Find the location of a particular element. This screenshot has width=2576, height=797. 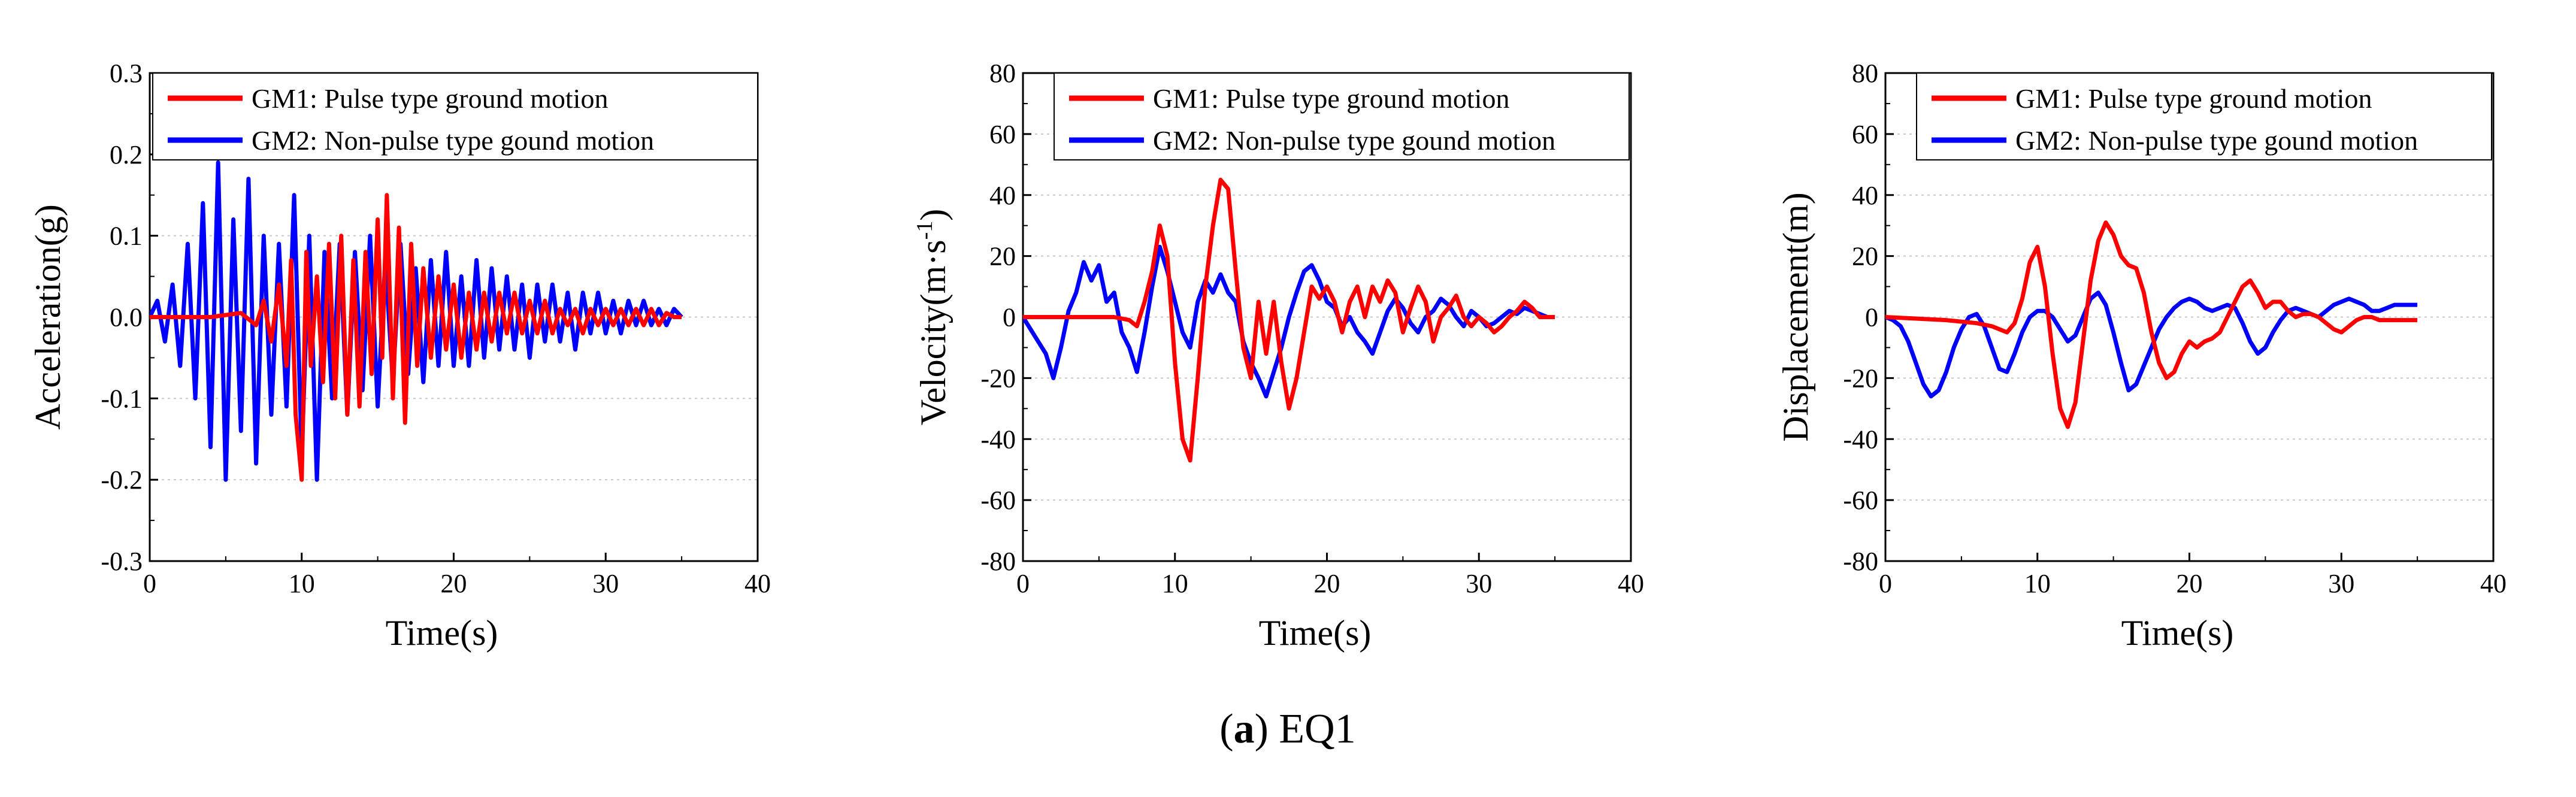

caption-open-paren: ( is located at coordinates (1226, 729).